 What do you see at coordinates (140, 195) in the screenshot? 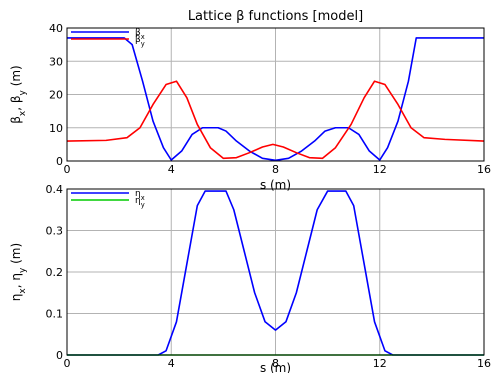
I see `legend-label-1: ηx` at bounding box center [140, 195].